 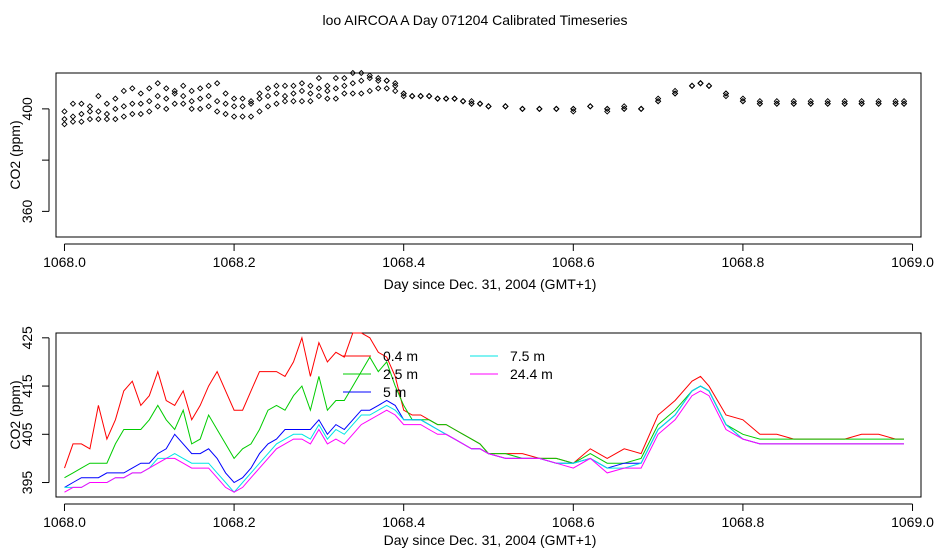 I want to click on top-plot-marks, so click(x=484, y=98).